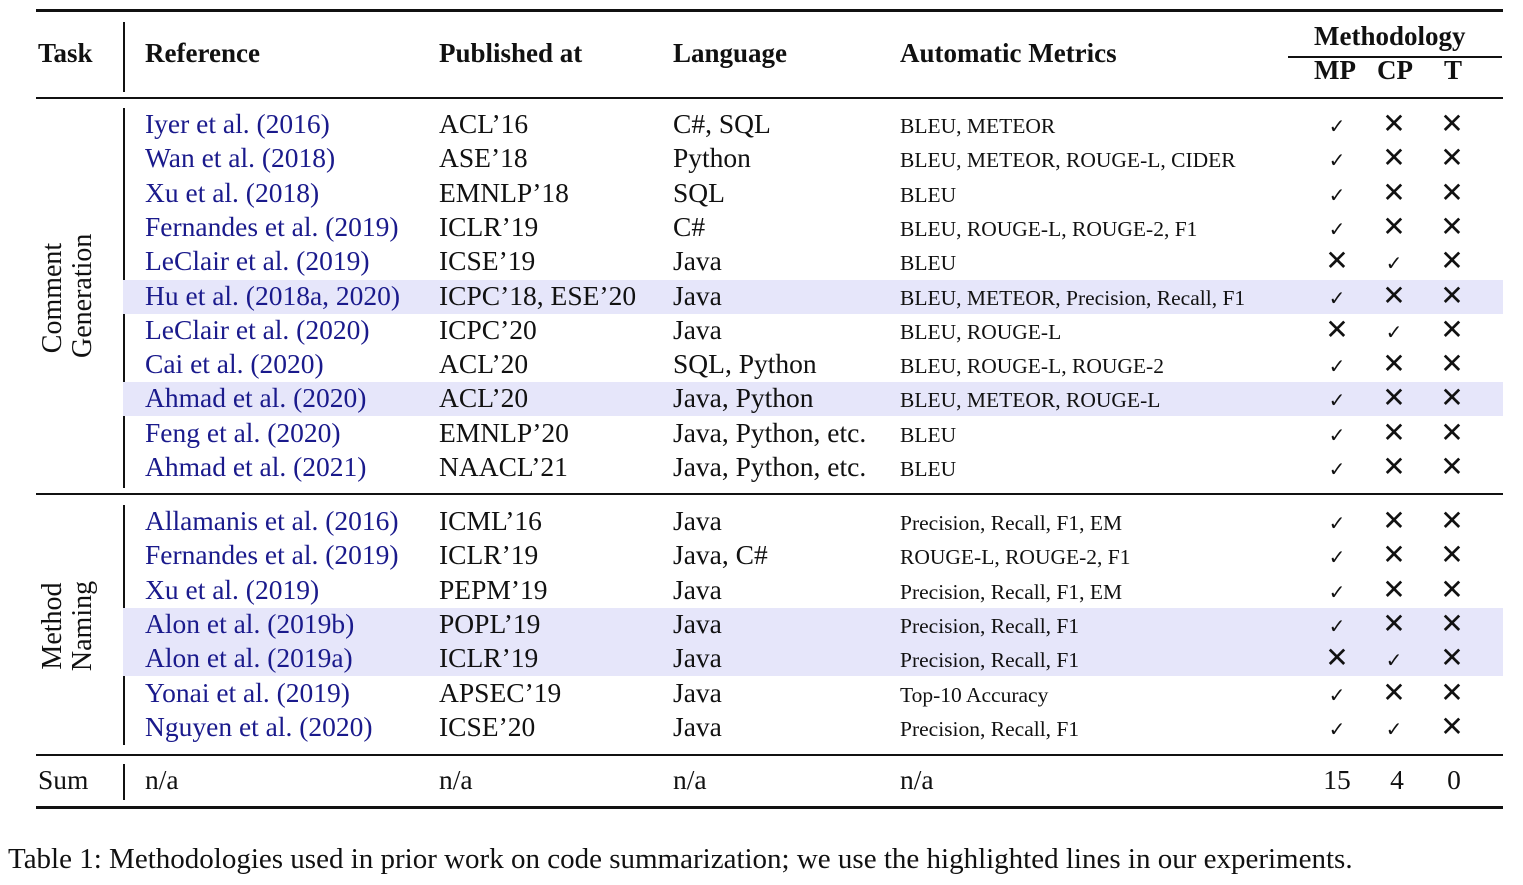 This screenshot has height=885, width=1523. What do you see at coordinates (483, 158) in the screenshot?
I see `row-published: ASE’18` at bounding box center [483, 158].